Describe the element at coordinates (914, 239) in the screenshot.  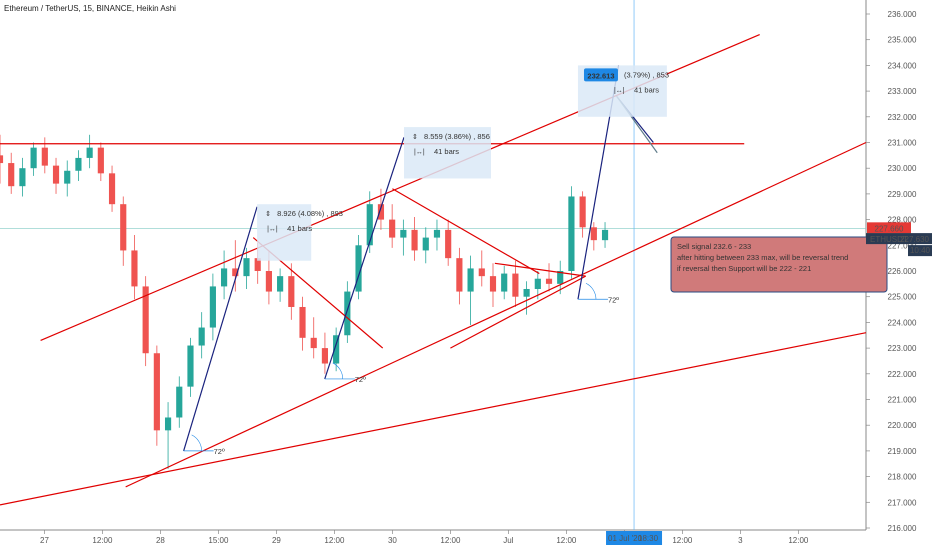
I see `symbol-price-label: 227.630` at that location.